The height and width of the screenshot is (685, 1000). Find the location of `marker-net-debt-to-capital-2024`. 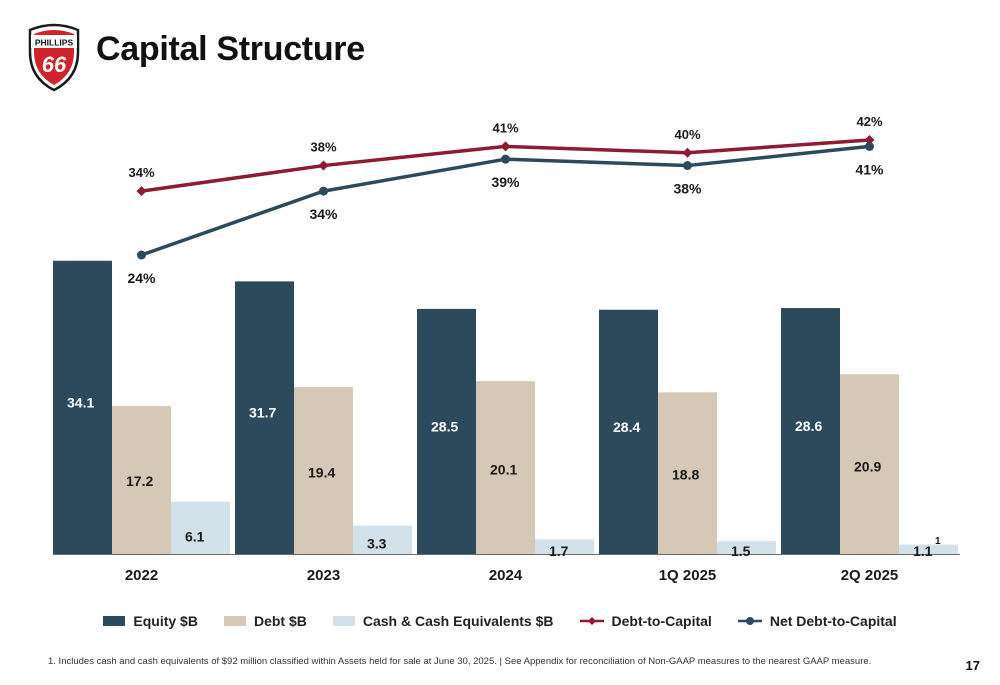

marker-net-debt-to-capital-2024 is located at coordinates (505, 159).